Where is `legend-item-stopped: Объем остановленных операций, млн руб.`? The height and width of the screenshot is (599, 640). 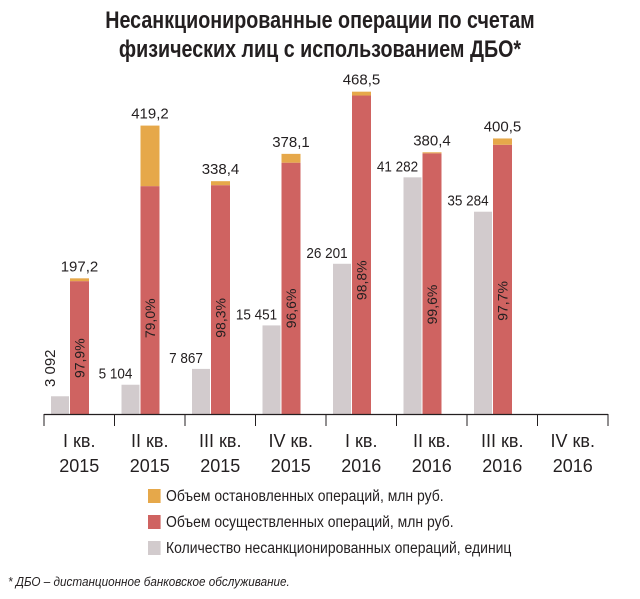
legend-item-stopped: Объем остановленных операций, млн руб. is located at coordinates (296, 497).